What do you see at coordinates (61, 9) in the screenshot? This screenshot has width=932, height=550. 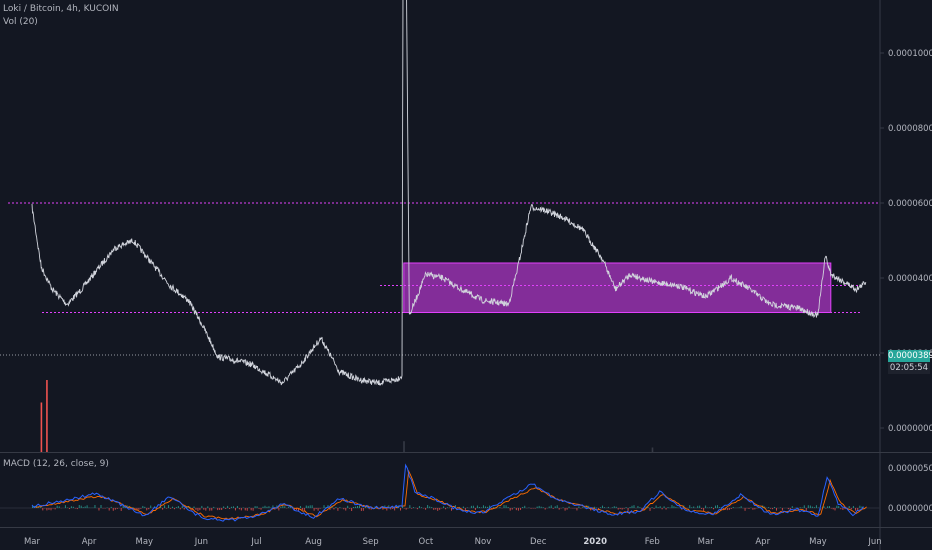 I see `symbol-title: Loki / Bitcoin, 4h, KUCOIN` at bounding box center [61, 9].